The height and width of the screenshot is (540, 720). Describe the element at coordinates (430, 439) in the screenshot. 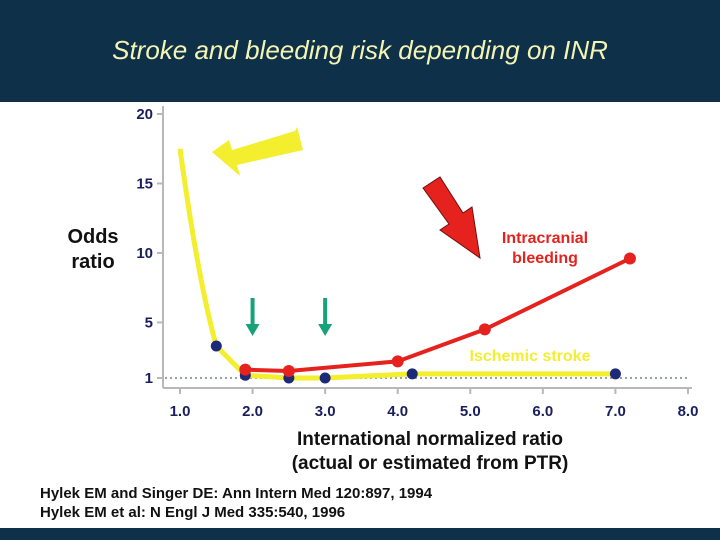

I see `x-axis-title-line1: International normalized ratio` at that location.